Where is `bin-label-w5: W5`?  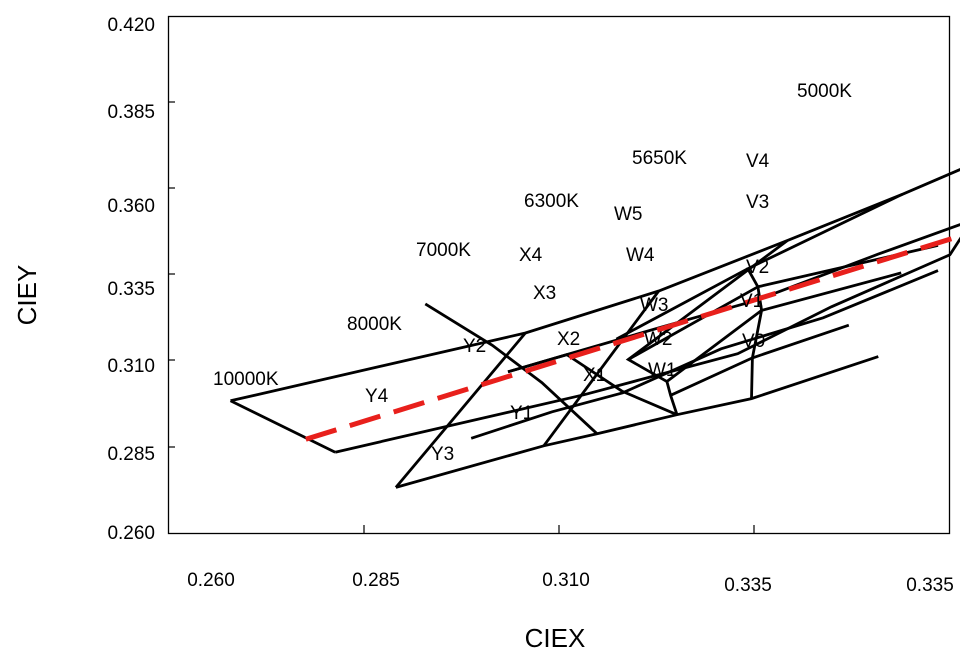
bin-label-w5: W5 is located at coordinates (628, 214).